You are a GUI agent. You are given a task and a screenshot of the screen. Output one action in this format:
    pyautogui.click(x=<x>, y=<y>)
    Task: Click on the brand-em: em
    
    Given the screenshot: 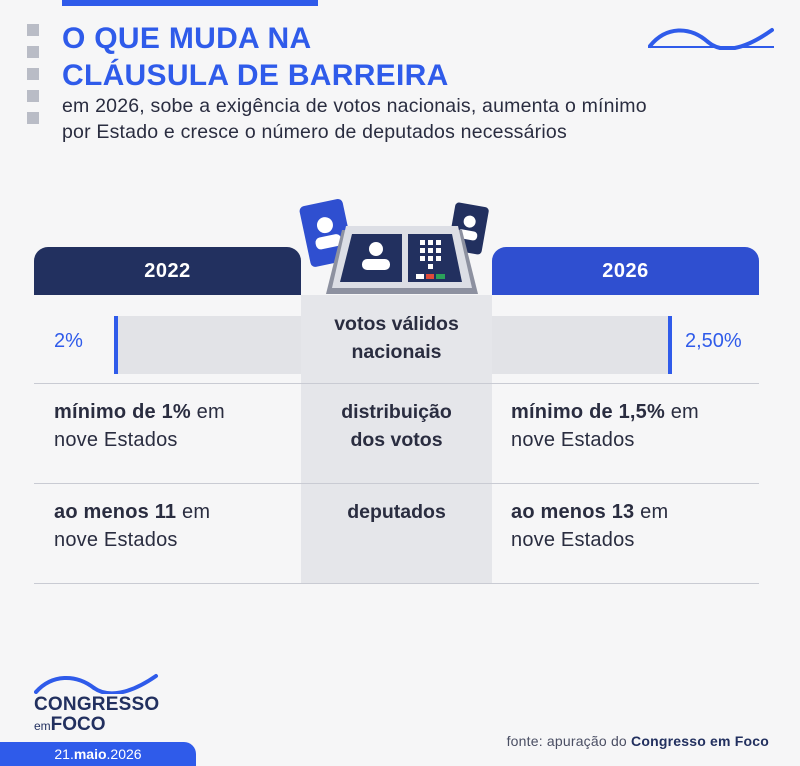 What is the action you would take?
    pyautogui.click(x=42, y=726)
    